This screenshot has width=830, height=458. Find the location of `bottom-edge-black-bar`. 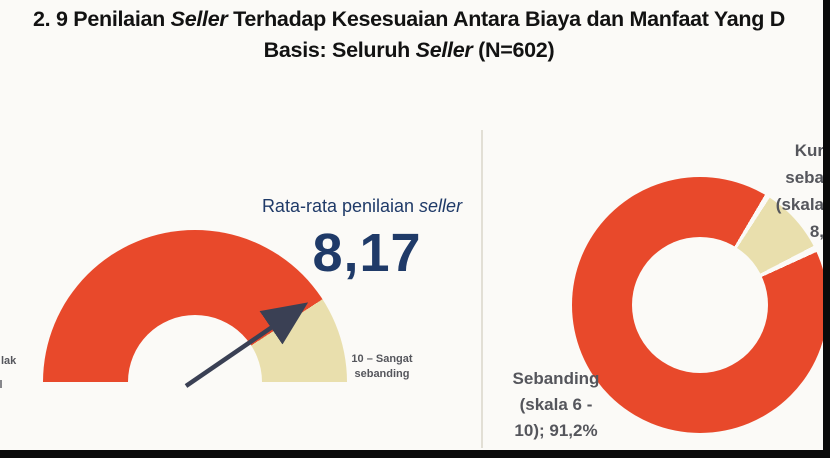

bottom-edge-black-bar is located at coordinates (415, 454).